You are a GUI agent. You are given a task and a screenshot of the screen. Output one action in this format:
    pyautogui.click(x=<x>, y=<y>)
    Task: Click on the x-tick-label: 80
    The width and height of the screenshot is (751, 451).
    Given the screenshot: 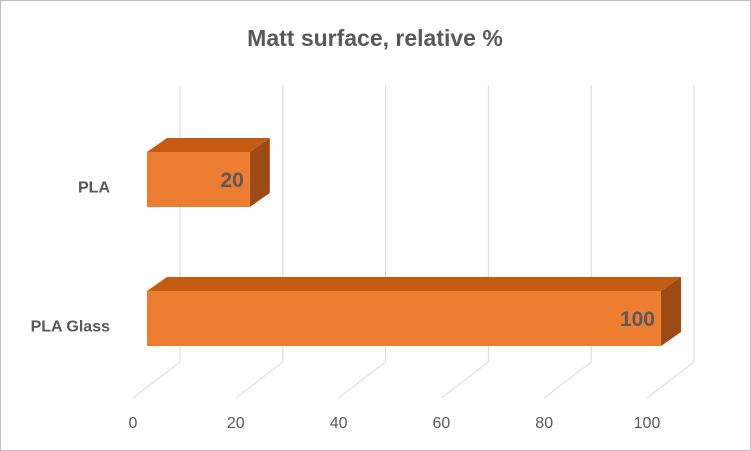 What is the action you would take?
    pyautogui.click(x=544, y=423)
    